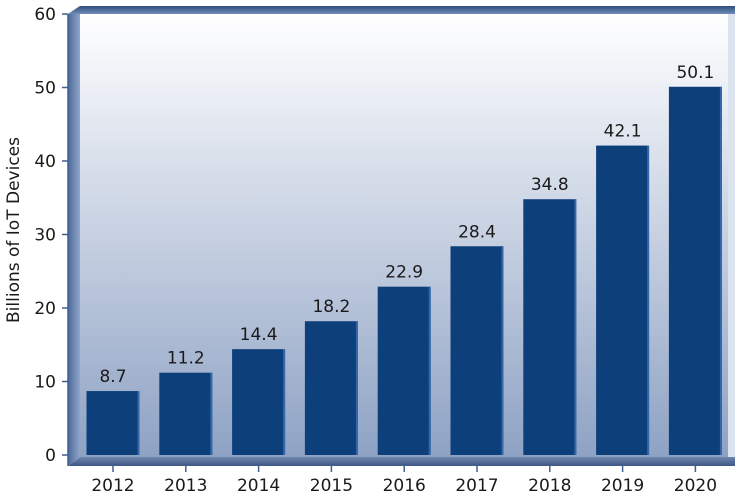 This screenshot has height=501, width=740. What do you see at coordinates (623, 132) in the screenshot?
I see `bar-value-label: 42.1` at bounding box center [623, 132].